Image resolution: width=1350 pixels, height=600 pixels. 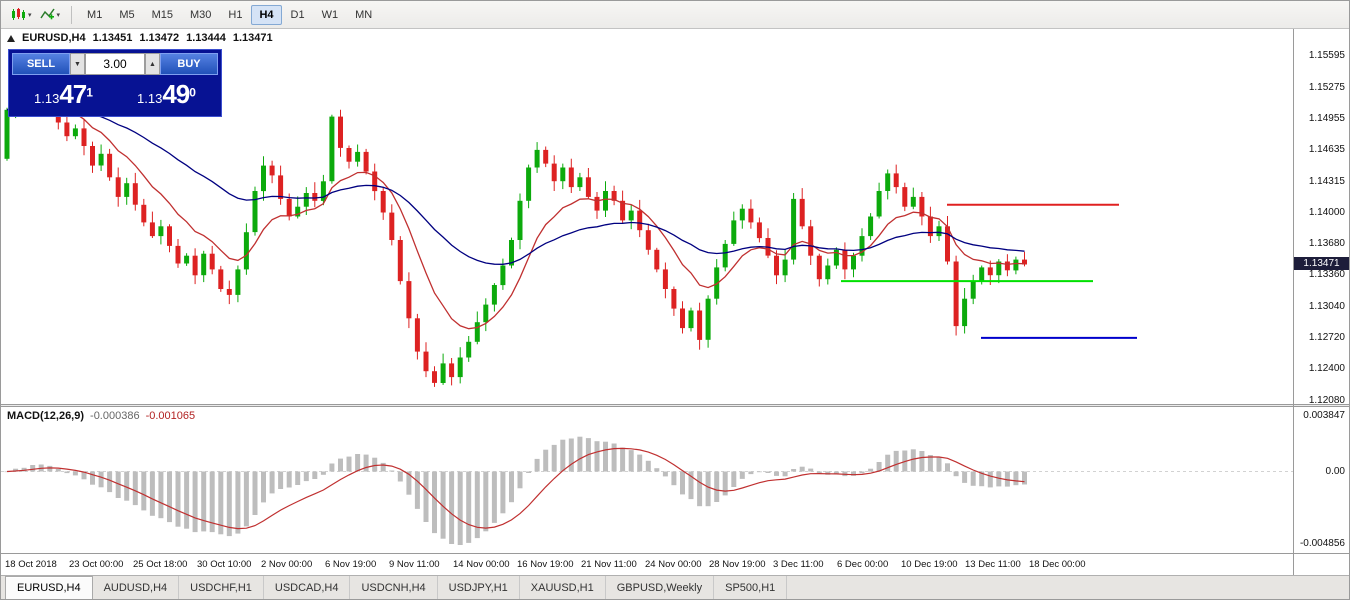 I want to click on chart-tab-usdcad-h4: USDCAD,H4, so click(x=307, y=587).